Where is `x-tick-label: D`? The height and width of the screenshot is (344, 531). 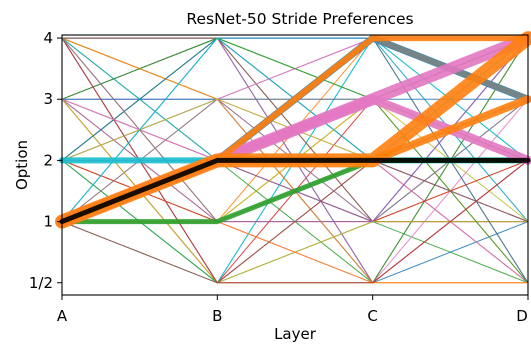 x-tick-label: D is located at coordinates (522, 316).